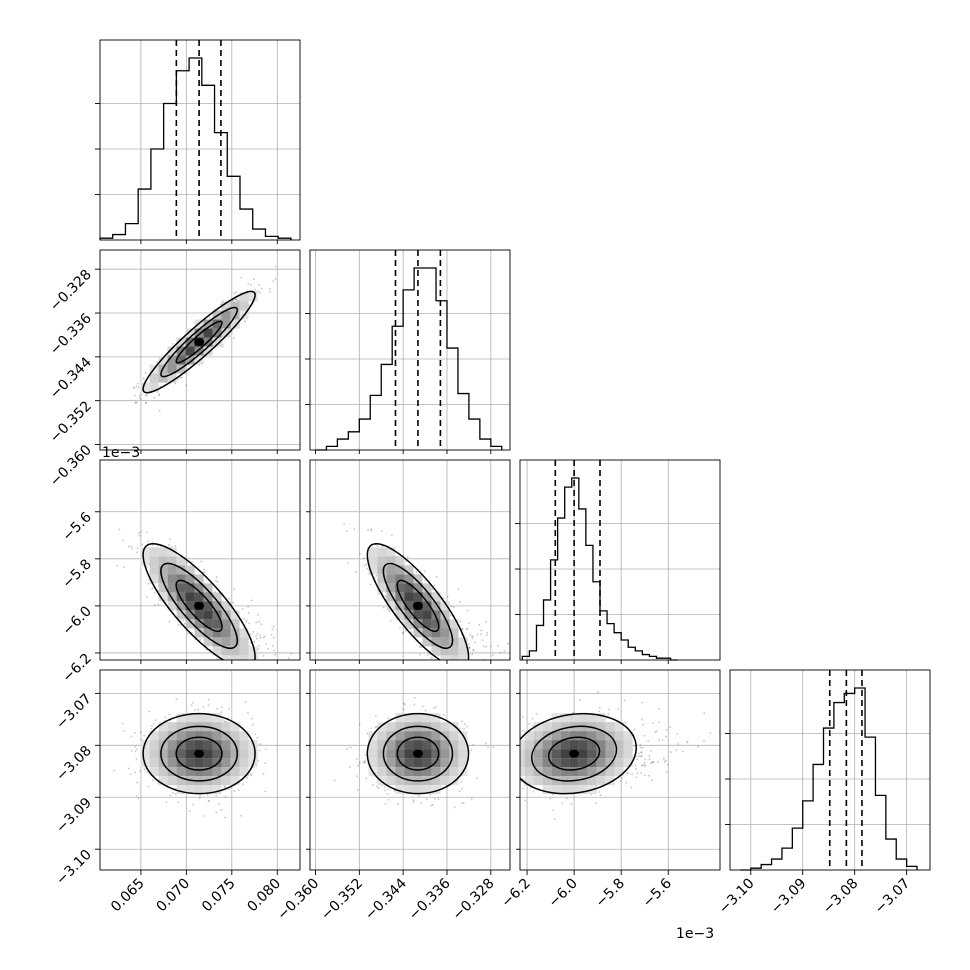 The height and width of the screenshot is (970, 970). I want to click on density-blocks, so click(199, 754).